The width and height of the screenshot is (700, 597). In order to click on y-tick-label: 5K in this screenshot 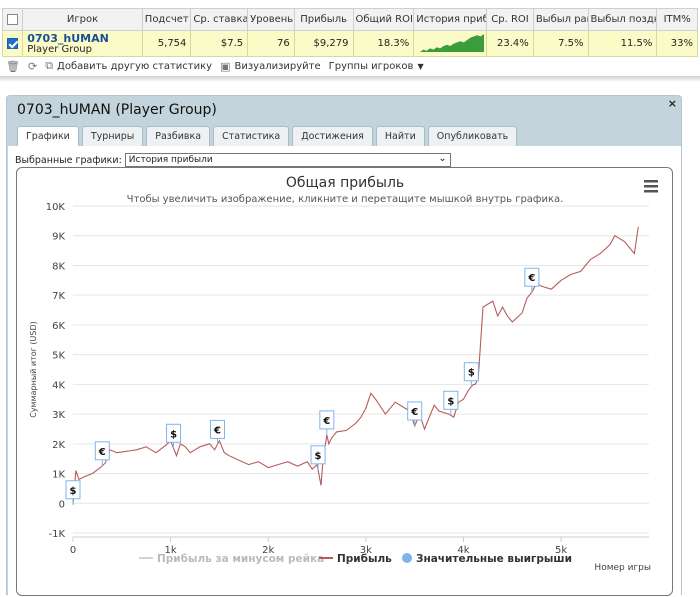, I will do `click(58, 356)`.